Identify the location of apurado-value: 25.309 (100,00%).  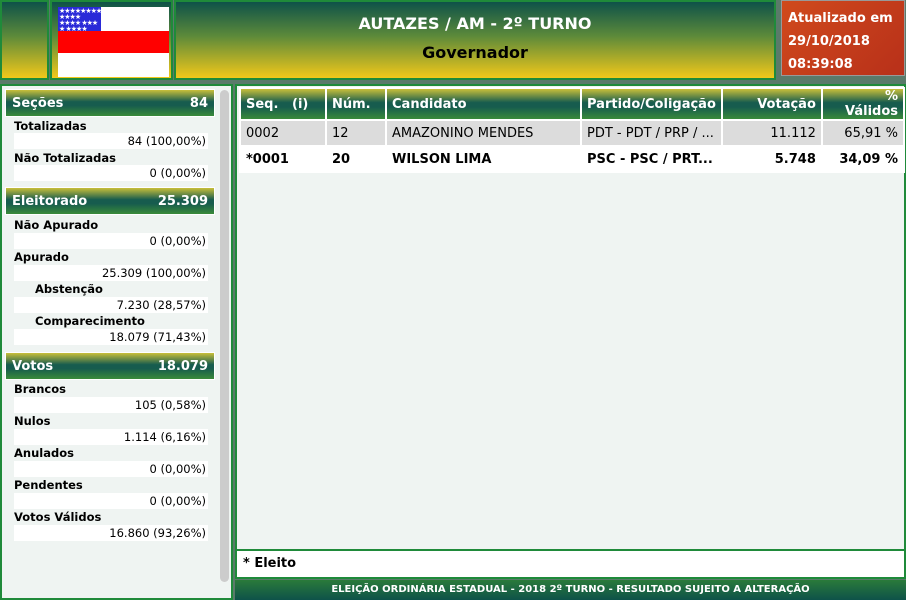
(111, 273).